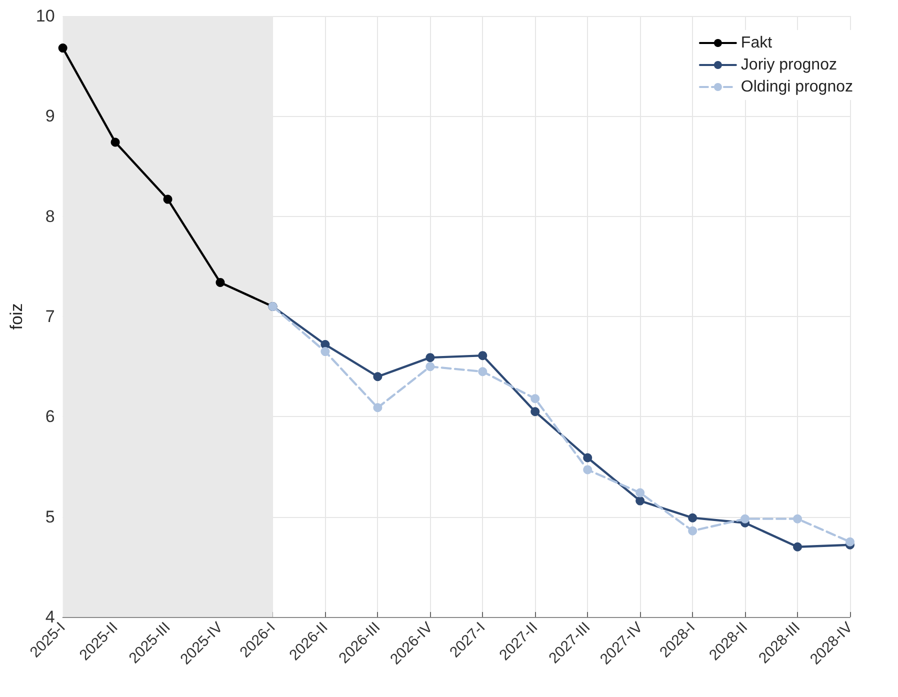 This screenshot has height=697, width=898. I want to click on legend-label: Oldingi prognoz, so click(797, 87).